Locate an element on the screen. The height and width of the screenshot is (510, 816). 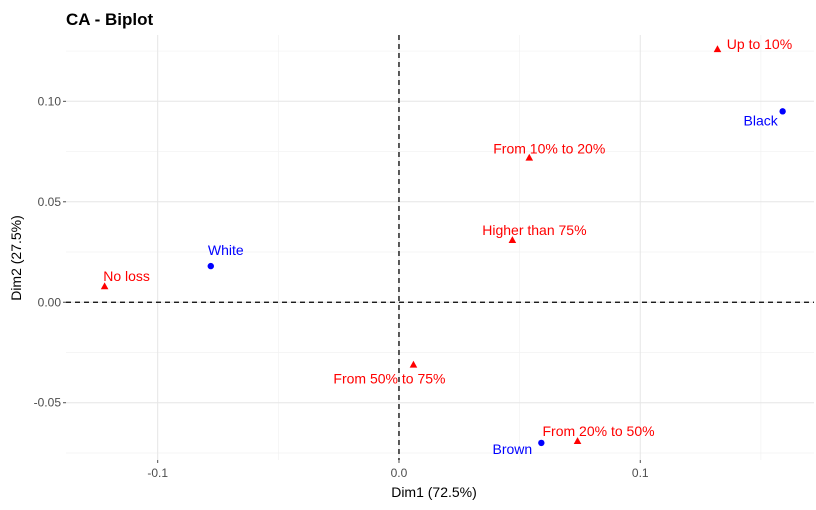
label-no-loss: No loss is located at coordinates (126, 276).